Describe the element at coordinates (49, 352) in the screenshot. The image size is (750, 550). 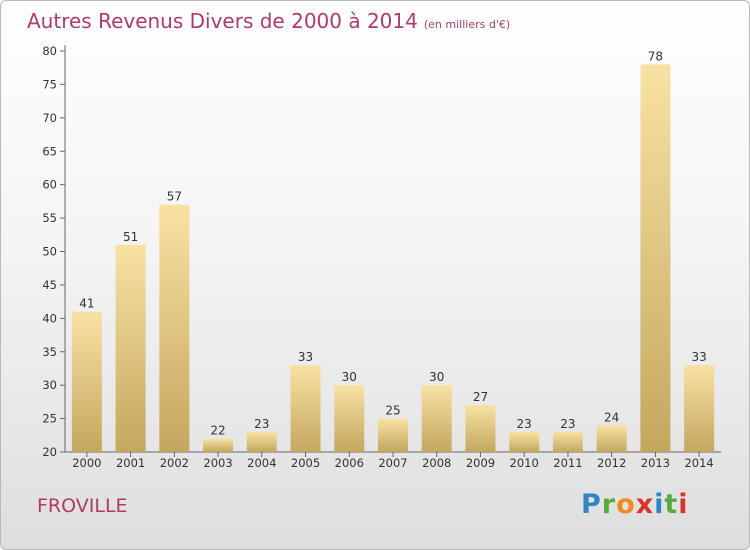
I see `y-tick-label: 35` at that location.